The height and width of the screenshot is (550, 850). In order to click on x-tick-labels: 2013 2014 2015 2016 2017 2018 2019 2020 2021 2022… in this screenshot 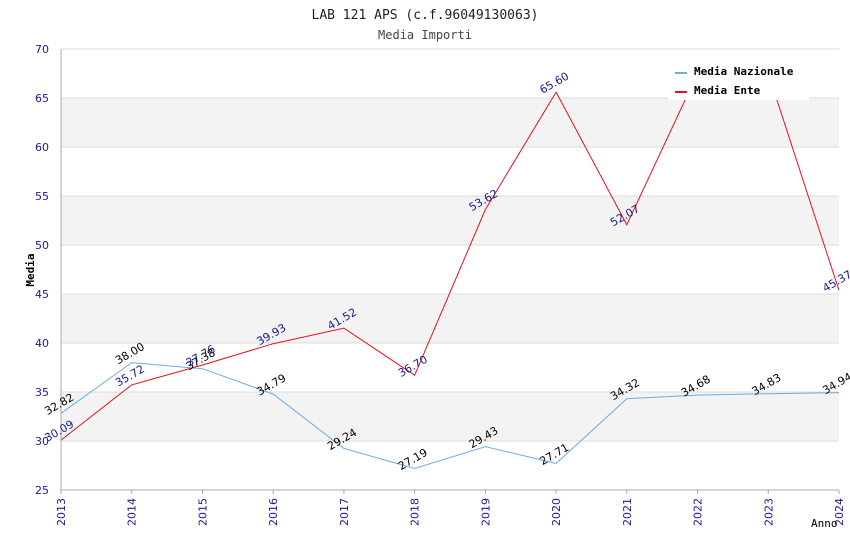, I will do `click(450, 512)`.